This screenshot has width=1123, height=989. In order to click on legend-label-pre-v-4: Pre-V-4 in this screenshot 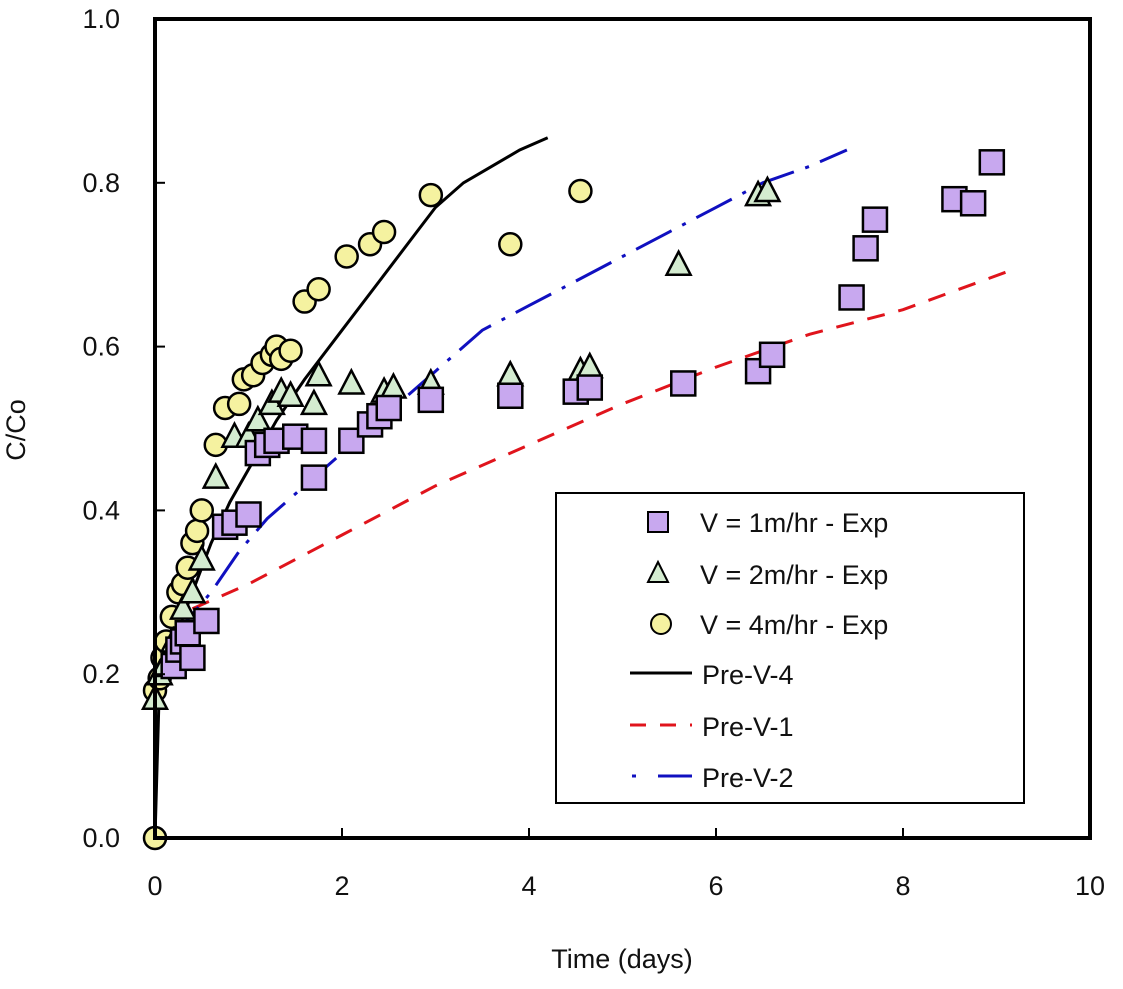, I will do `click(748, 675)`.